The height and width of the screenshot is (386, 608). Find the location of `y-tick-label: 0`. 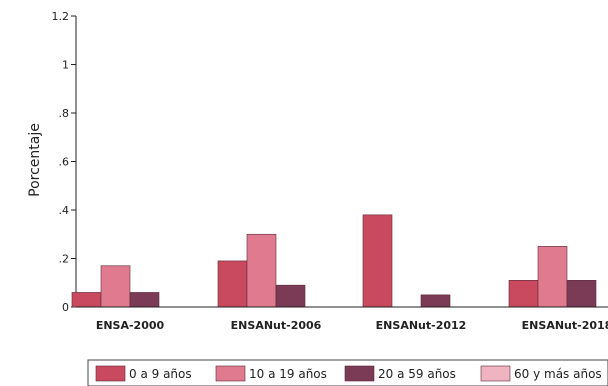

y-tick-label: 0 is located at coordinates (65, 307).